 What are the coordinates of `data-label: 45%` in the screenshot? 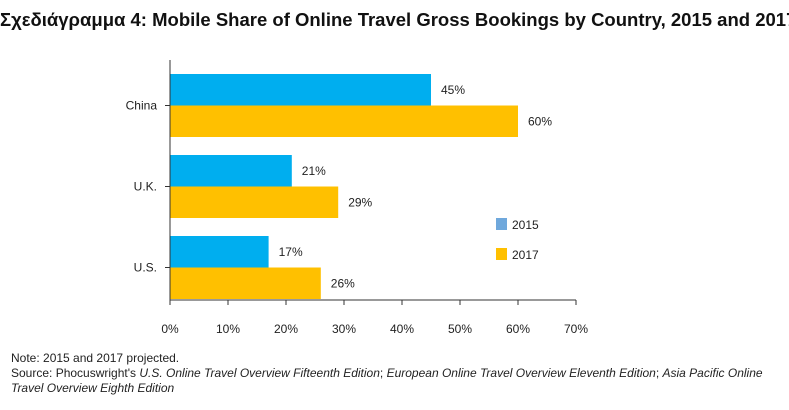 It's located at (453, 90).